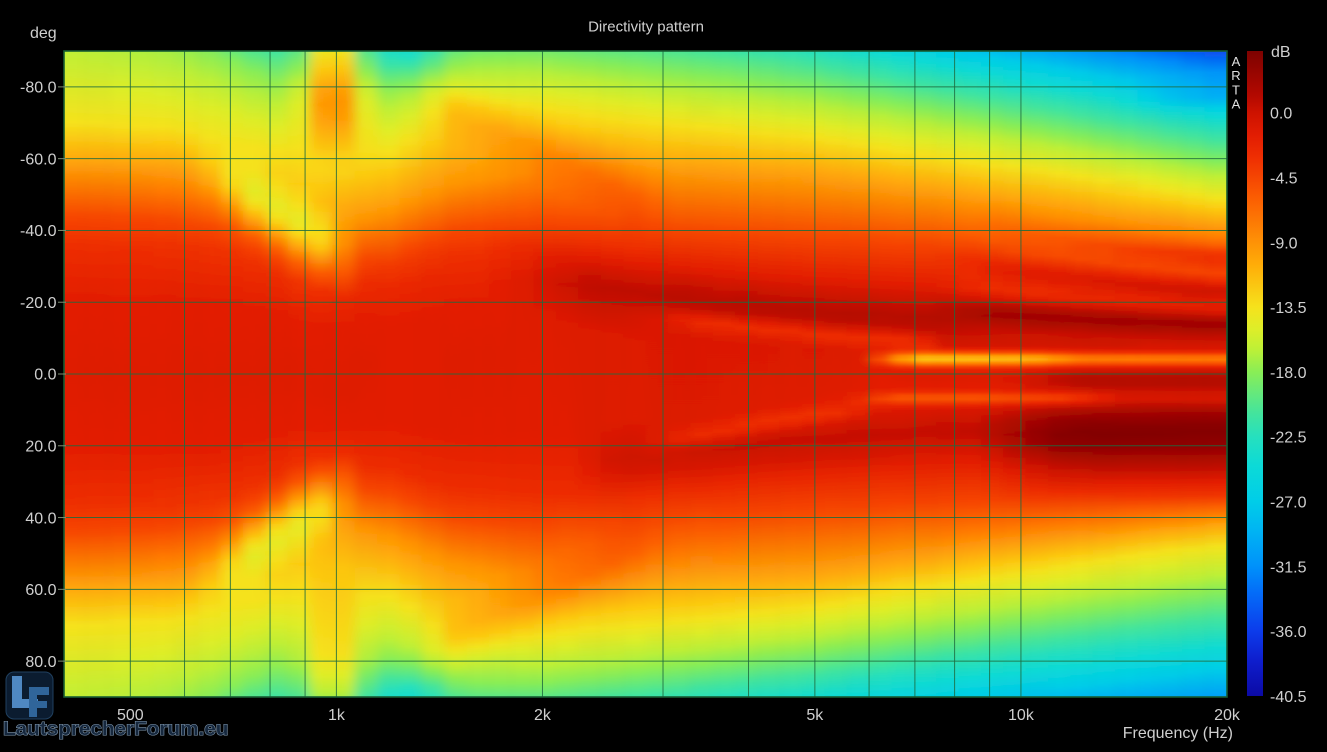 This screenshot has height=752, width=1327. Describe the element at coordinates (1227, 715) in the screenshot. I see `svg-text: 20k` at that location.